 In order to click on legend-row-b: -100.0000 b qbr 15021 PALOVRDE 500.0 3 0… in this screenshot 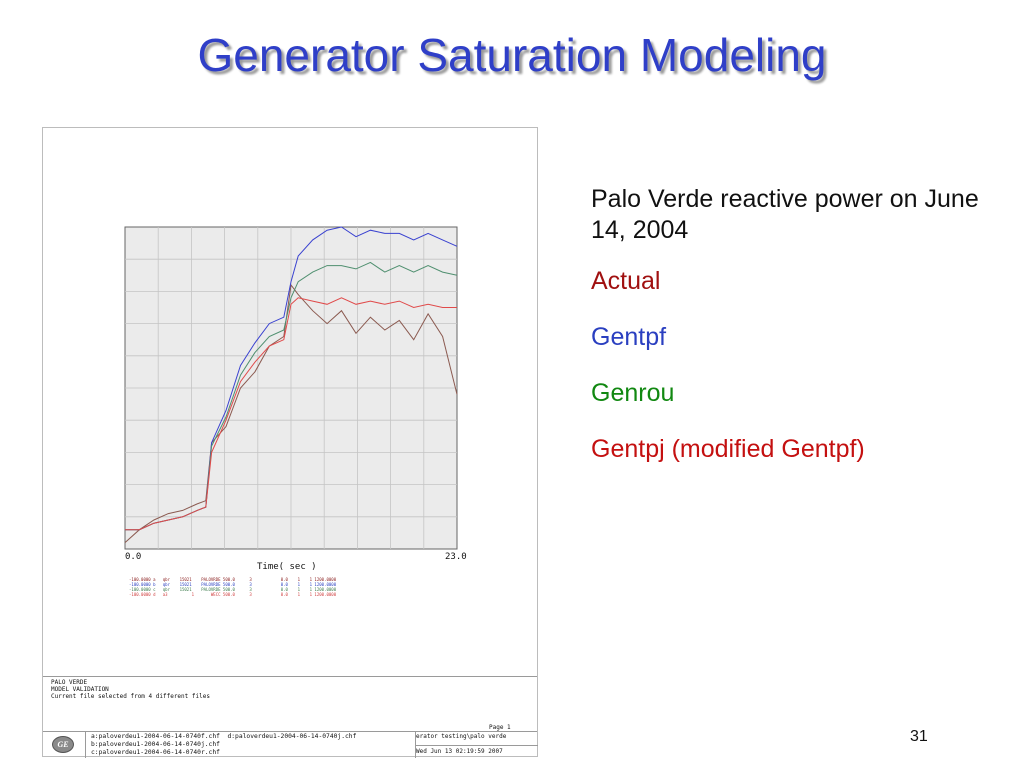, I will do `click(233, 585)`.